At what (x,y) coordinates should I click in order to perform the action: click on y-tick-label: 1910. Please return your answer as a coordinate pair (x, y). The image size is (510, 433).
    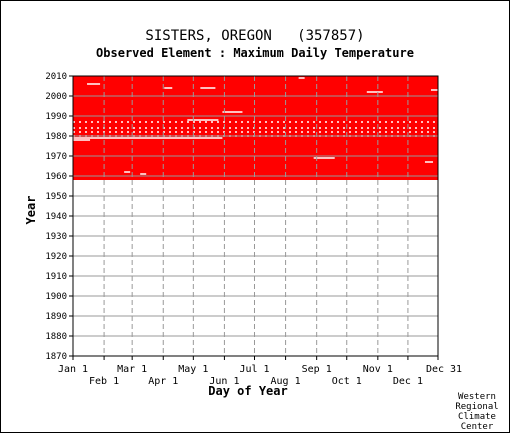
    Looking at the image, I should click on (56, 277).